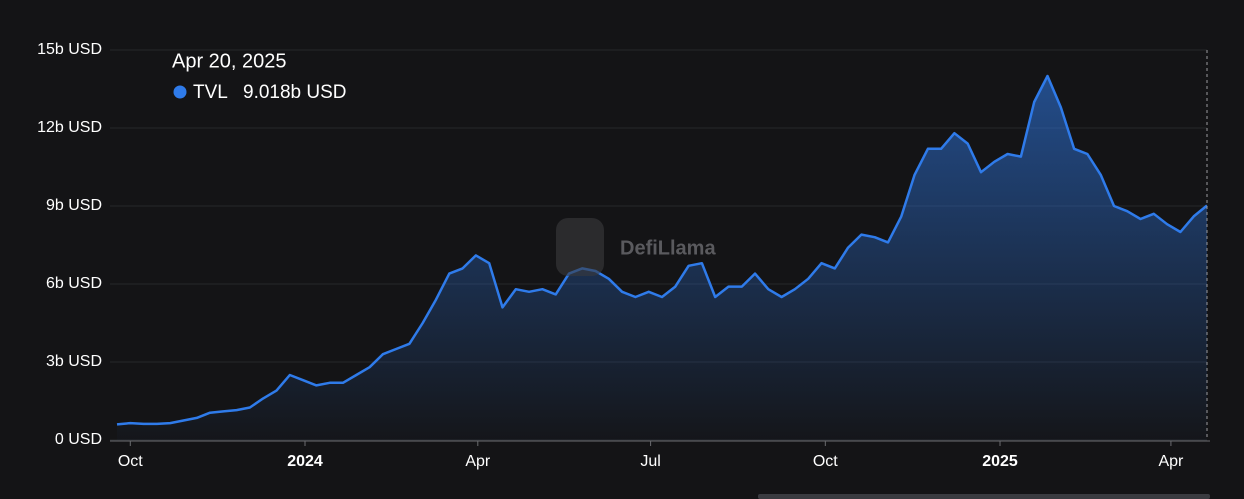  What do you see at coordinates (668, 248) in the screenshot?
I see `watermark: DefiLlama` at bounding box center [668, 248].